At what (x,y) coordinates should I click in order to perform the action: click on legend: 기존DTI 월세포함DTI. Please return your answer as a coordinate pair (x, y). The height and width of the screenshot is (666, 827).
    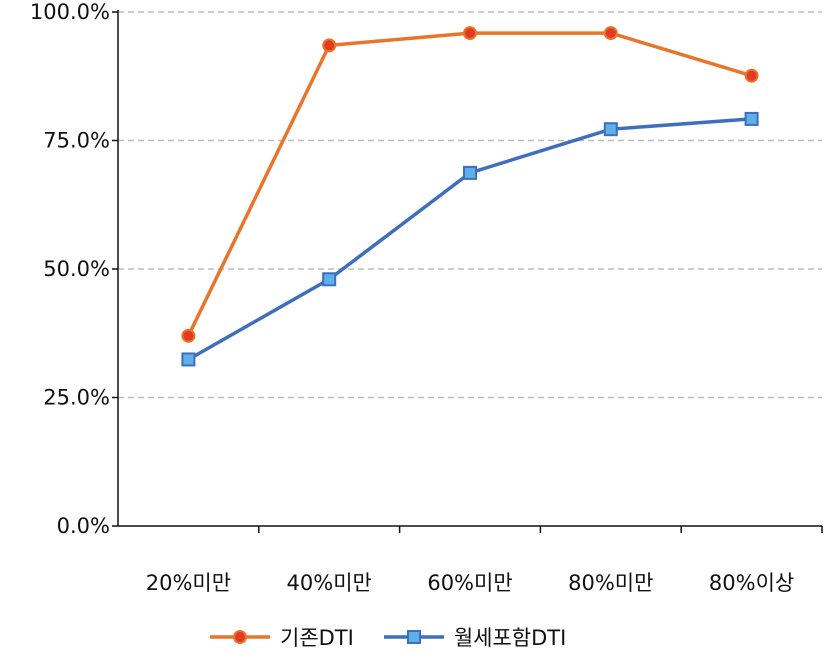
    Looking at the image, I should click on (401, 637).